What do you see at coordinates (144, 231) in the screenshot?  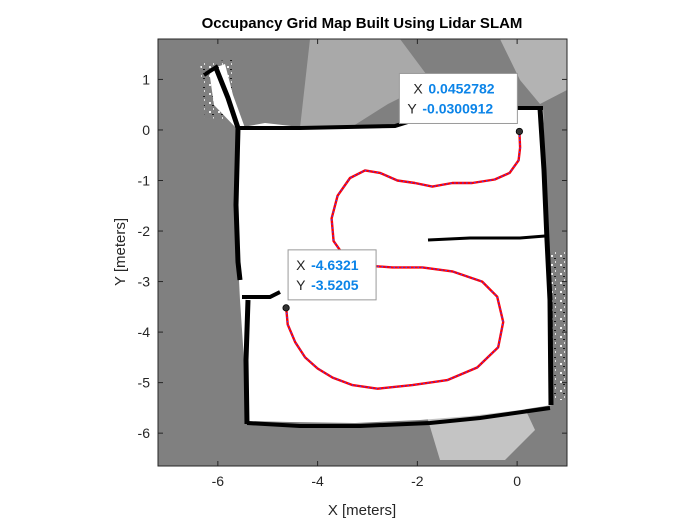 I see `y-tick-label: -2` at bounding box center [144, 231].